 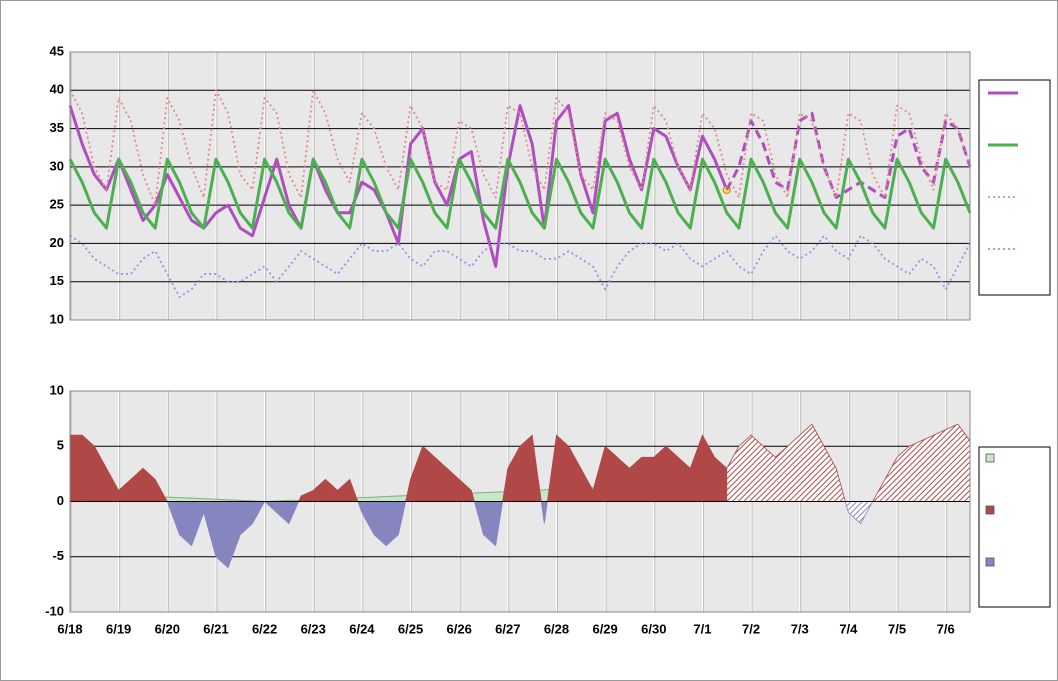 I want to click on x-tick-label: 6/18, so click(x=69, y=628).